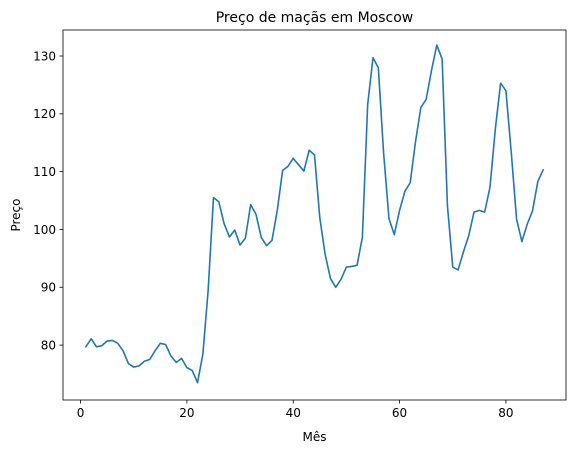 The height and width of the screenshot is (453, 571). What do you see at coordinates (186, 413) in the screenshot?
I see `x-tick-label: 20` at bounding box center [186, 413].